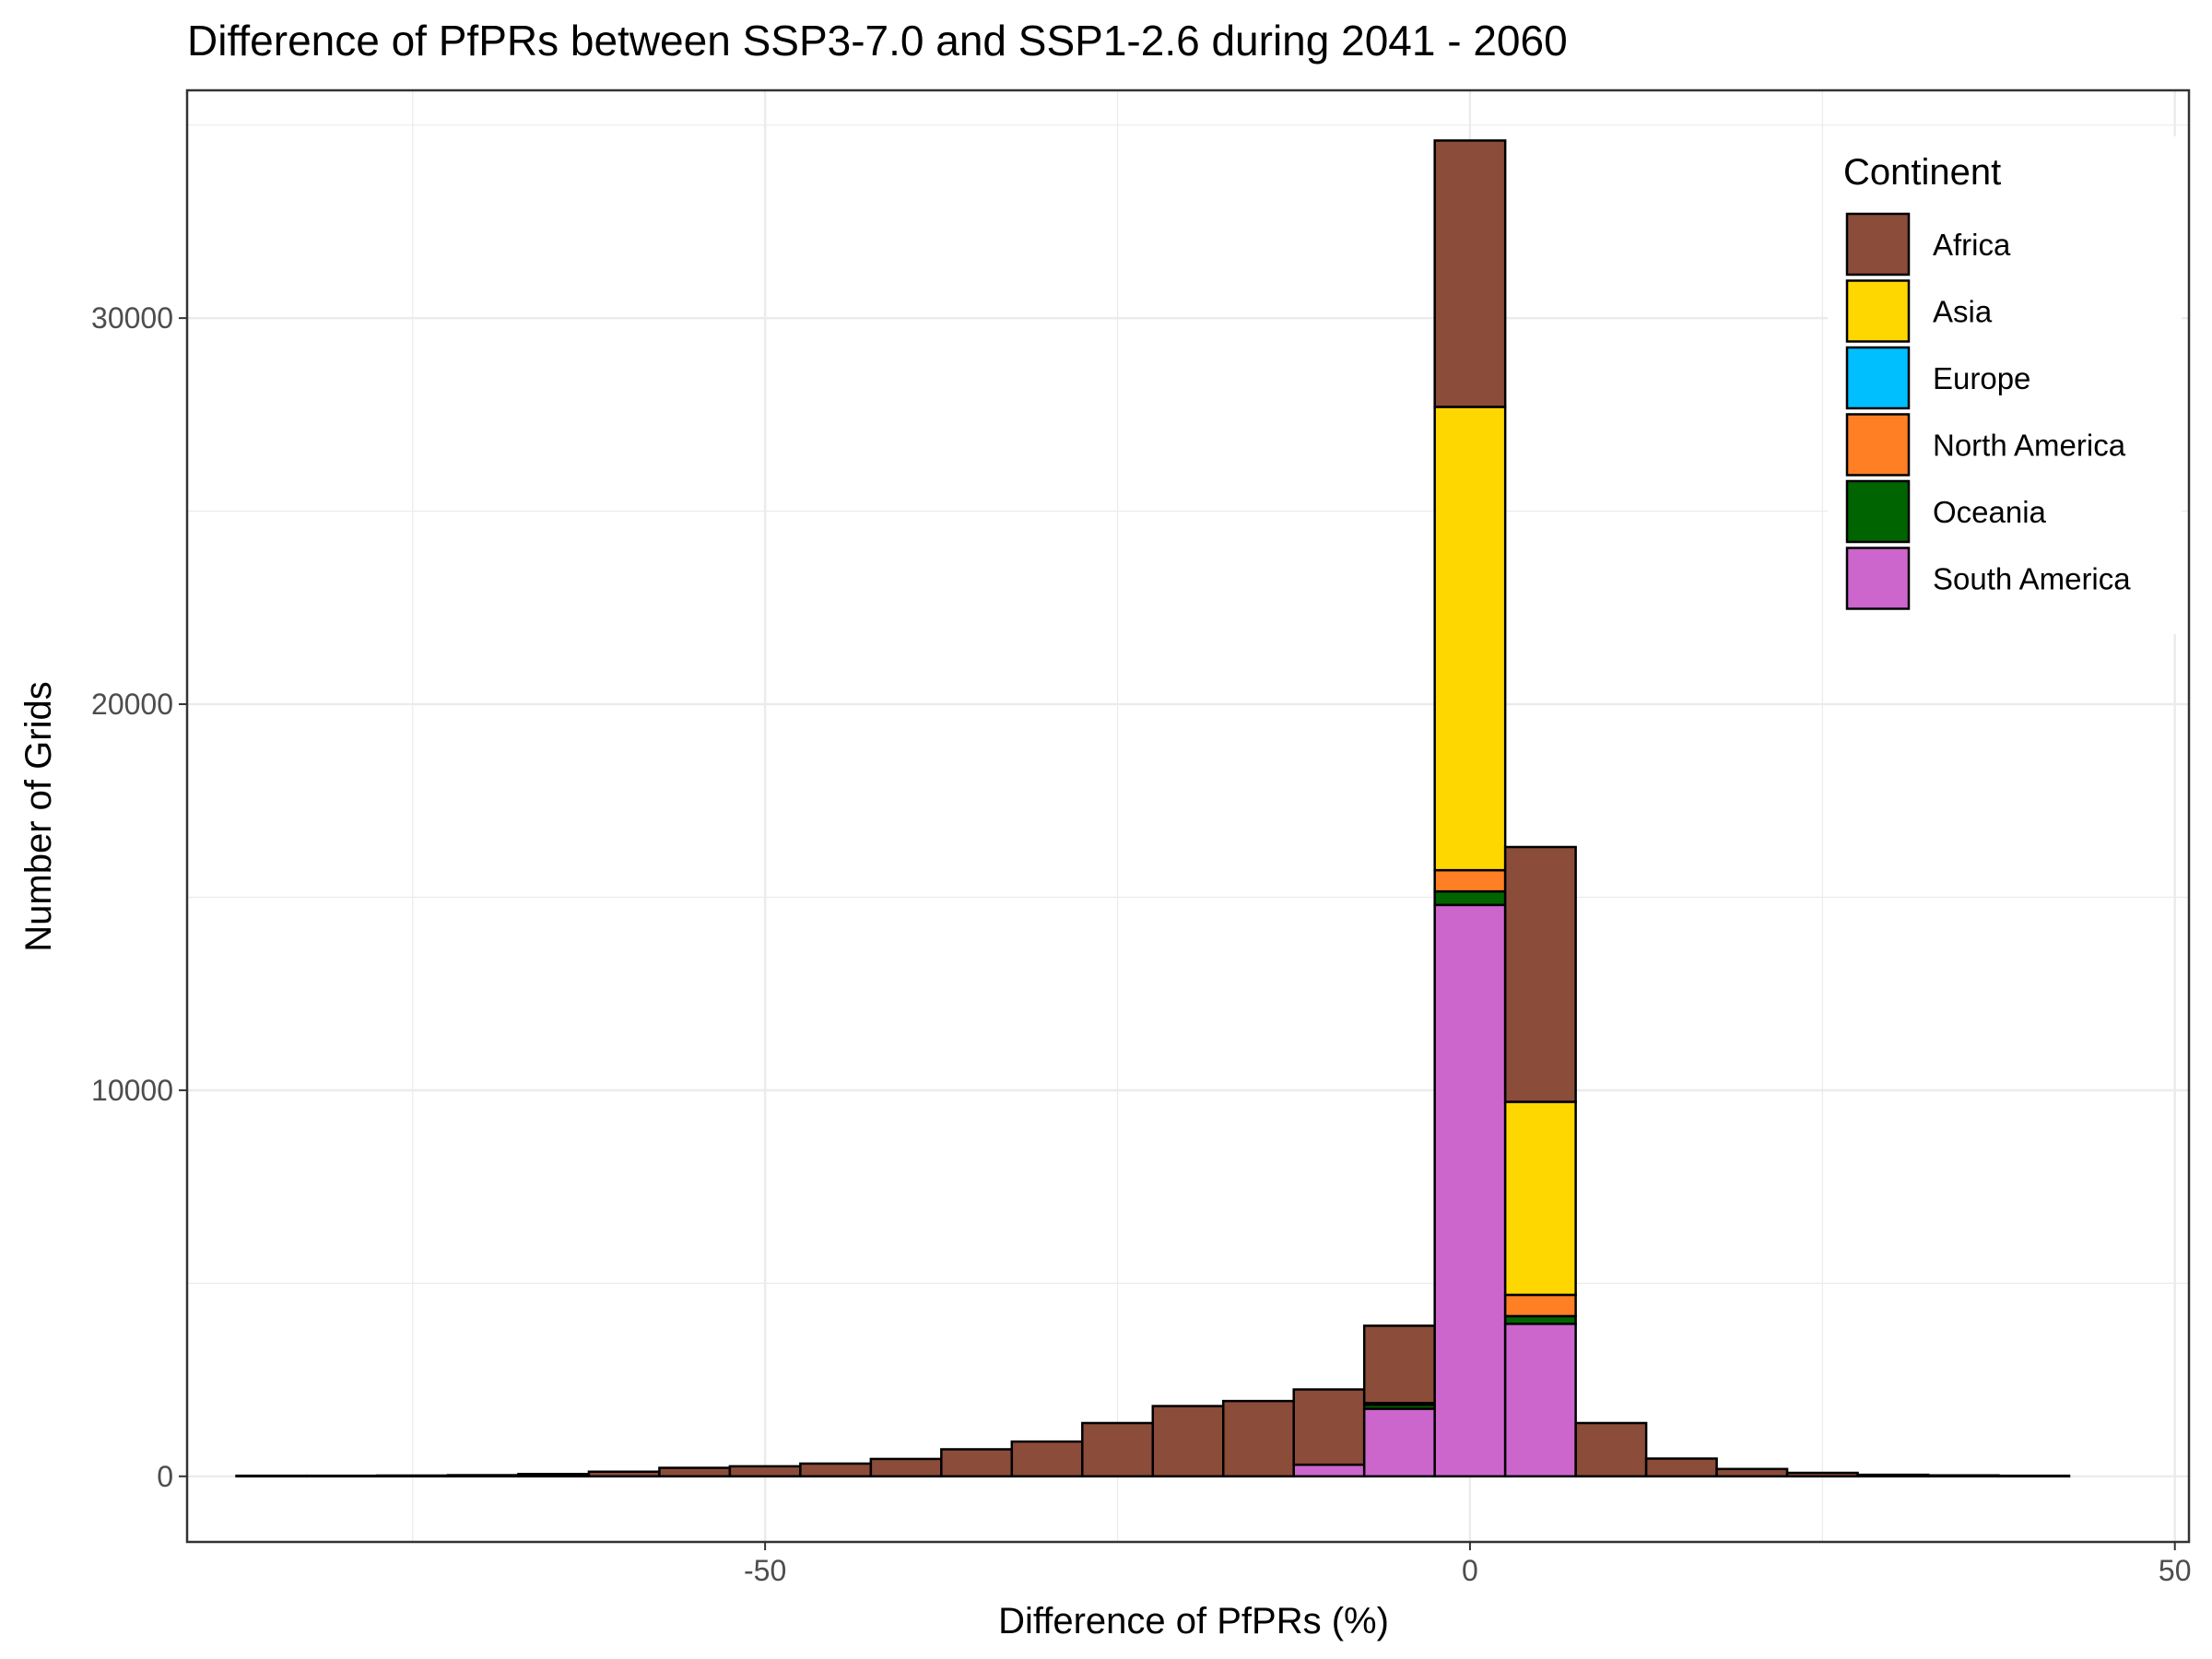 The height and width of the screenshot is (1659, 2212). Describe the element at coordinates (1963, 312) in the screenshot. I see `legend-label: Asia` at that location.